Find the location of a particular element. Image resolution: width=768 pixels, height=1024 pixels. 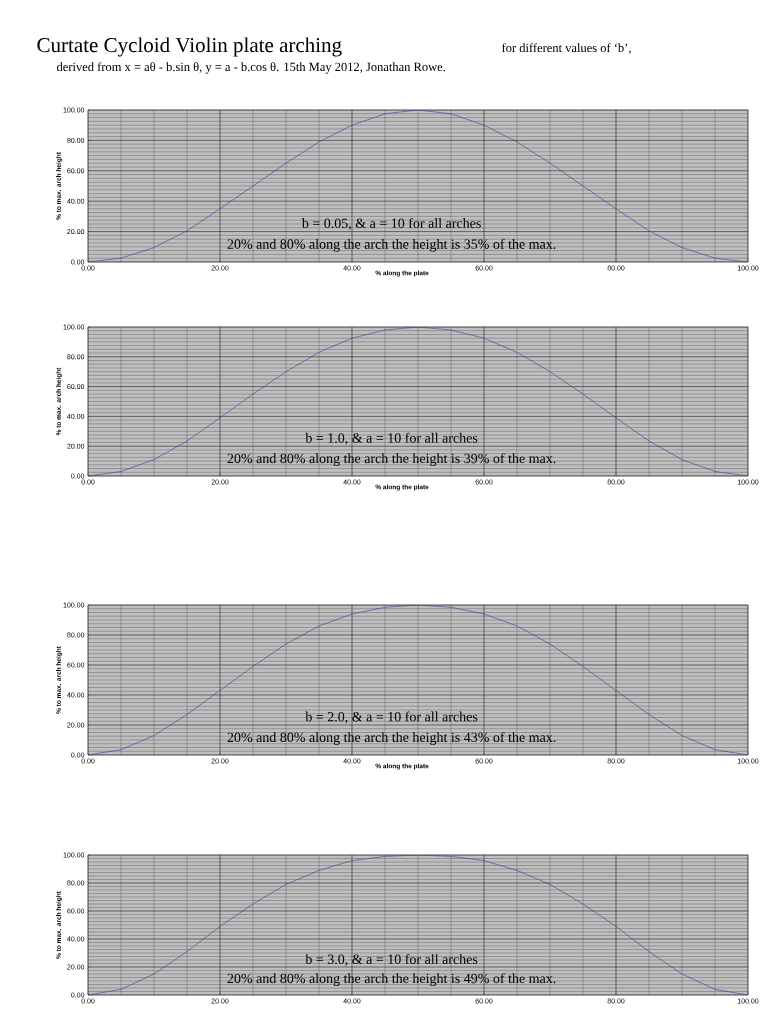

annotation: b = 2.0, & a = 10 for all arches is located at coordinates (391, 717).